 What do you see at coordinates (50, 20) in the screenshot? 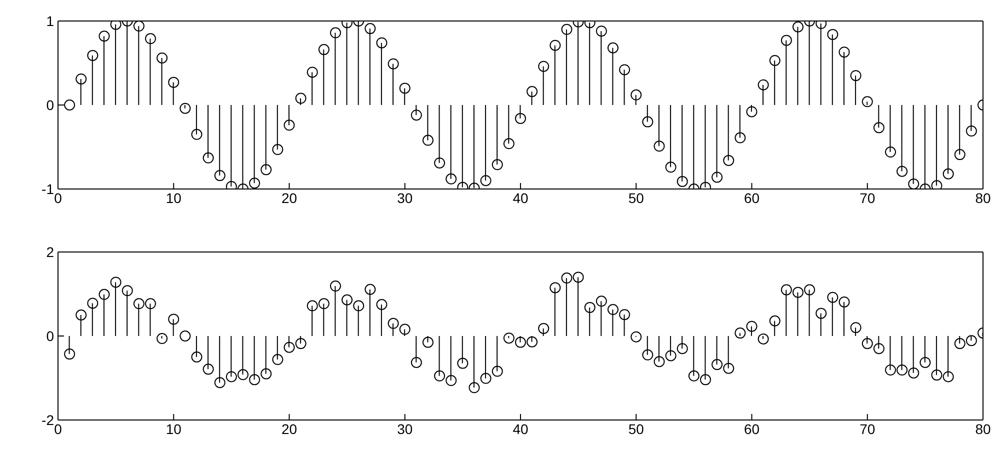
I see `y-tick-label: 1` at bounding box center [50, 20].